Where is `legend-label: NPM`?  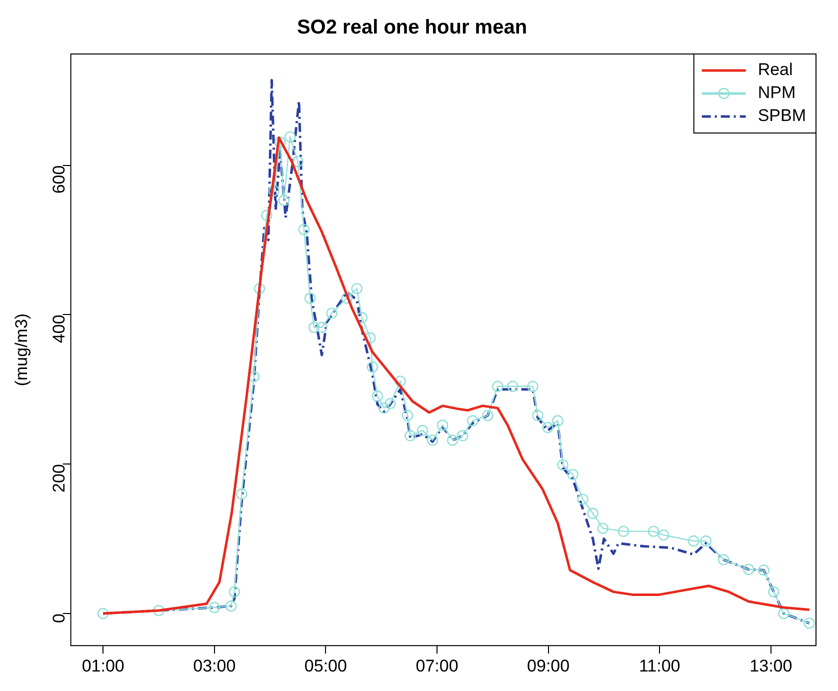 legend-label: NPM is located at coordinates (777, 92).